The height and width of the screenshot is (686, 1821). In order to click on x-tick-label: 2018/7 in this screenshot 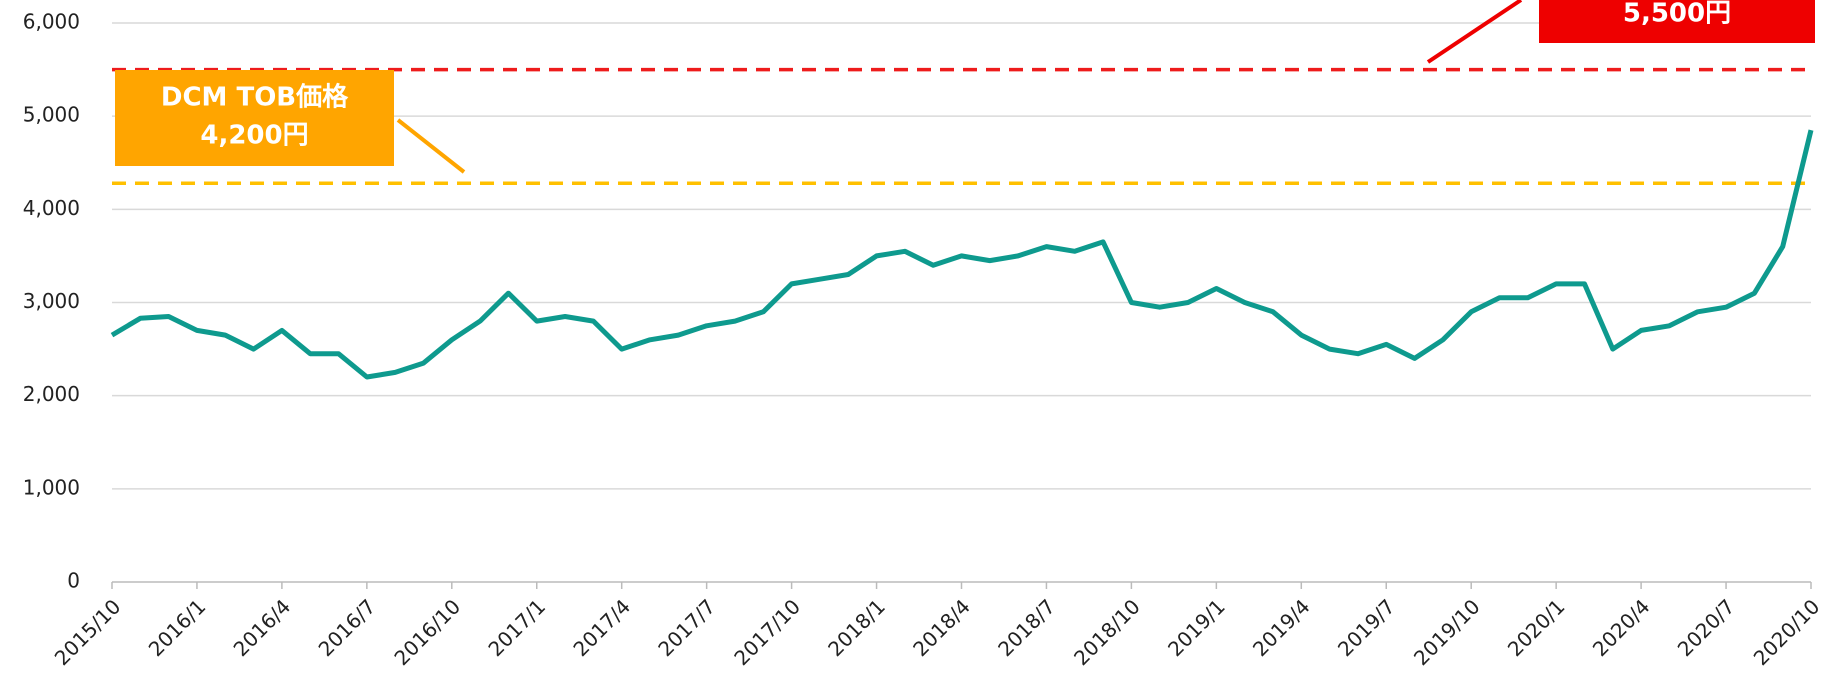, I will do `click(1026, 627)`.